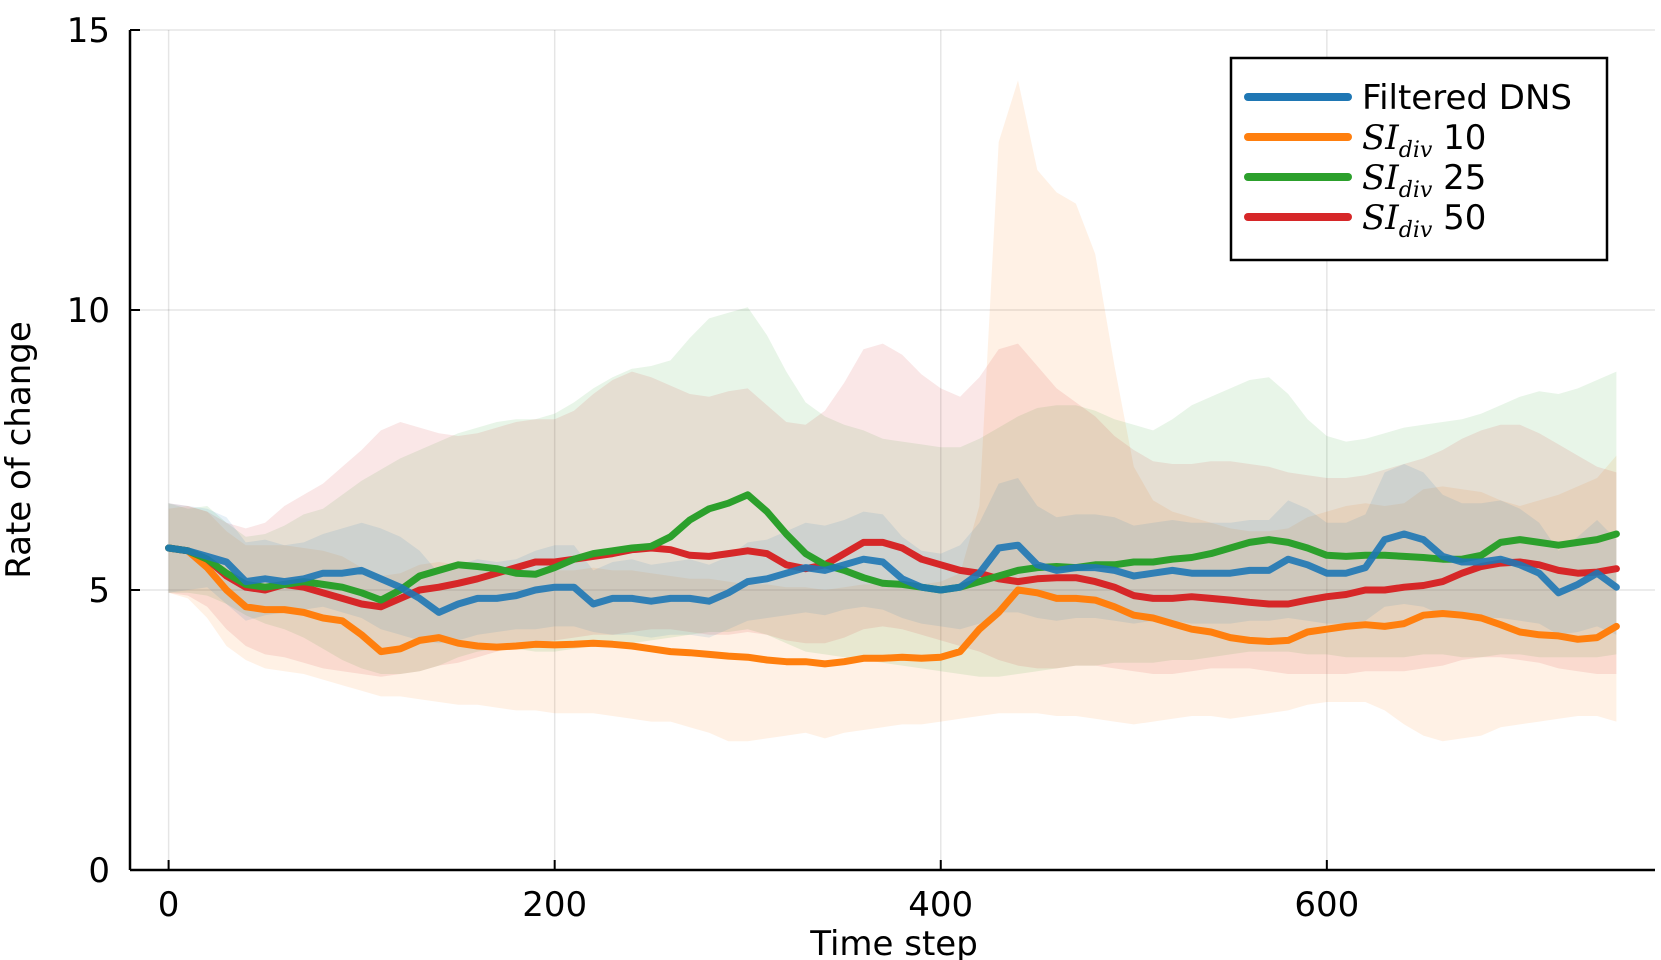 This screenshot has height=960, width=1661. I want to click on y-ticks: 0 5 10 15, so click(103, 451).